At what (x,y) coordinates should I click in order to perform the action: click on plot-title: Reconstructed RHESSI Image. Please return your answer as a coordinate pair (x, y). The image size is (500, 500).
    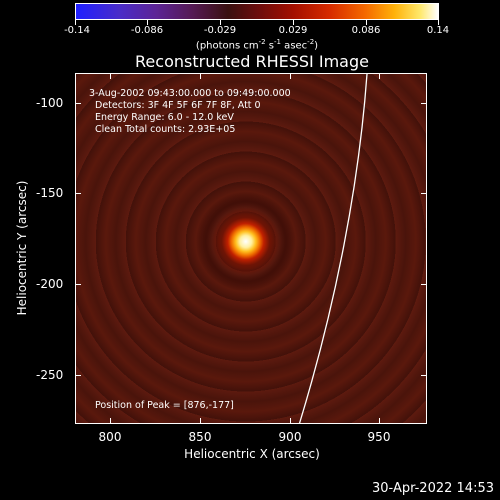
    Looking at the image, I should click on (252, 61).